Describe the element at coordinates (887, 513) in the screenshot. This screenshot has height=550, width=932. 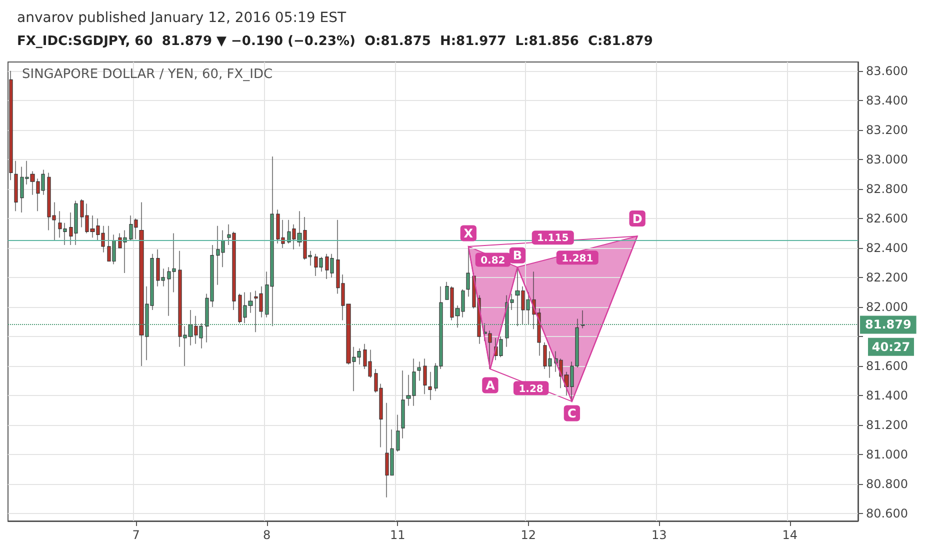
I see `y-tick-label: 80.600` at that location.